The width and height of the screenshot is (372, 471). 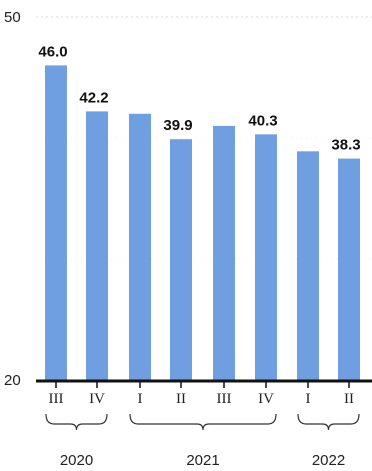 What do you see at coordinates (76, 460) in the screenshot?
I see `year-label: 2020` at bounding box center [76, 460].